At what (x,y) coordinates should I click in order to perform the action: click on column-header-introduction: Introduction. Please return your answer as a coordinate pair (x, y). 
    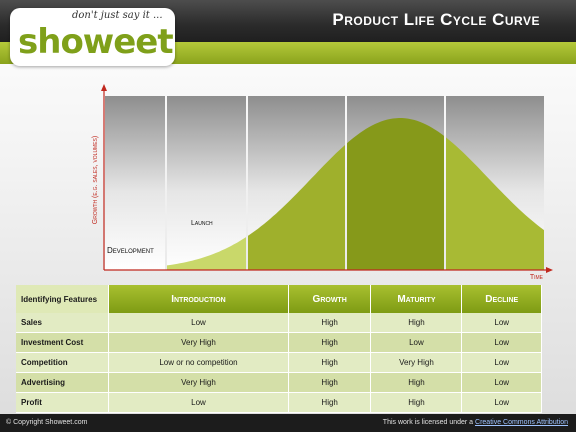
    Looking at the image, I should click on (198, 299).